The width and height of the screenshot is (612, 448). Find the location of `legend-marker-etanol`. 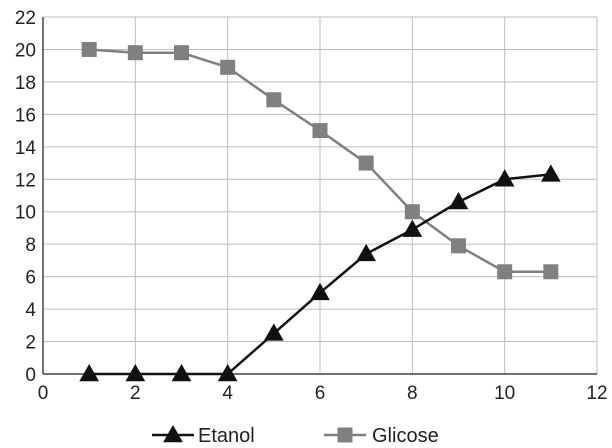

legend-marker-etanol is located at coordinates (173, 433).